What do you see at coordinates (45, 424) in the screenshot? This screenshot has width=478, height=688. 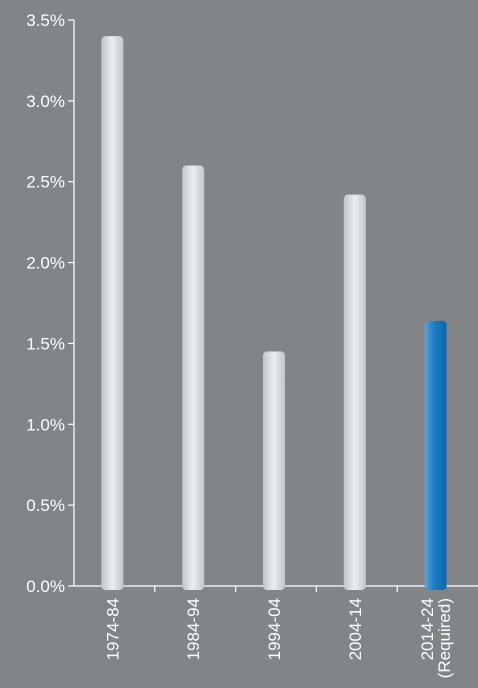 I see `y-tick-label: 1.0%` at bounding box center [45, 424].